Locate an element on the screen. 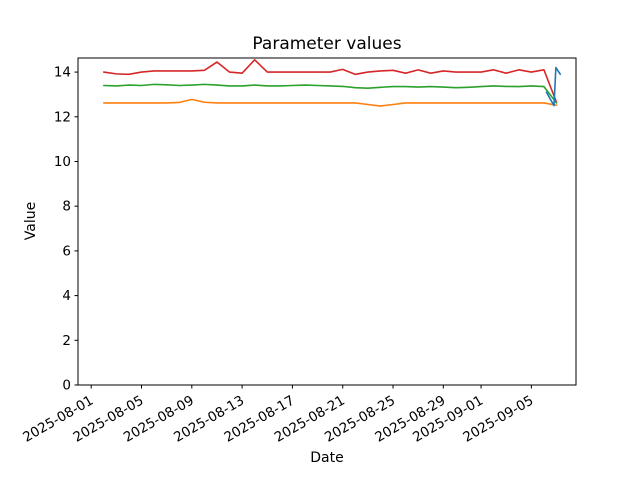 This screenshot has height=480, width=640. series-line-parameter-green is located at coordinates (330, 93).